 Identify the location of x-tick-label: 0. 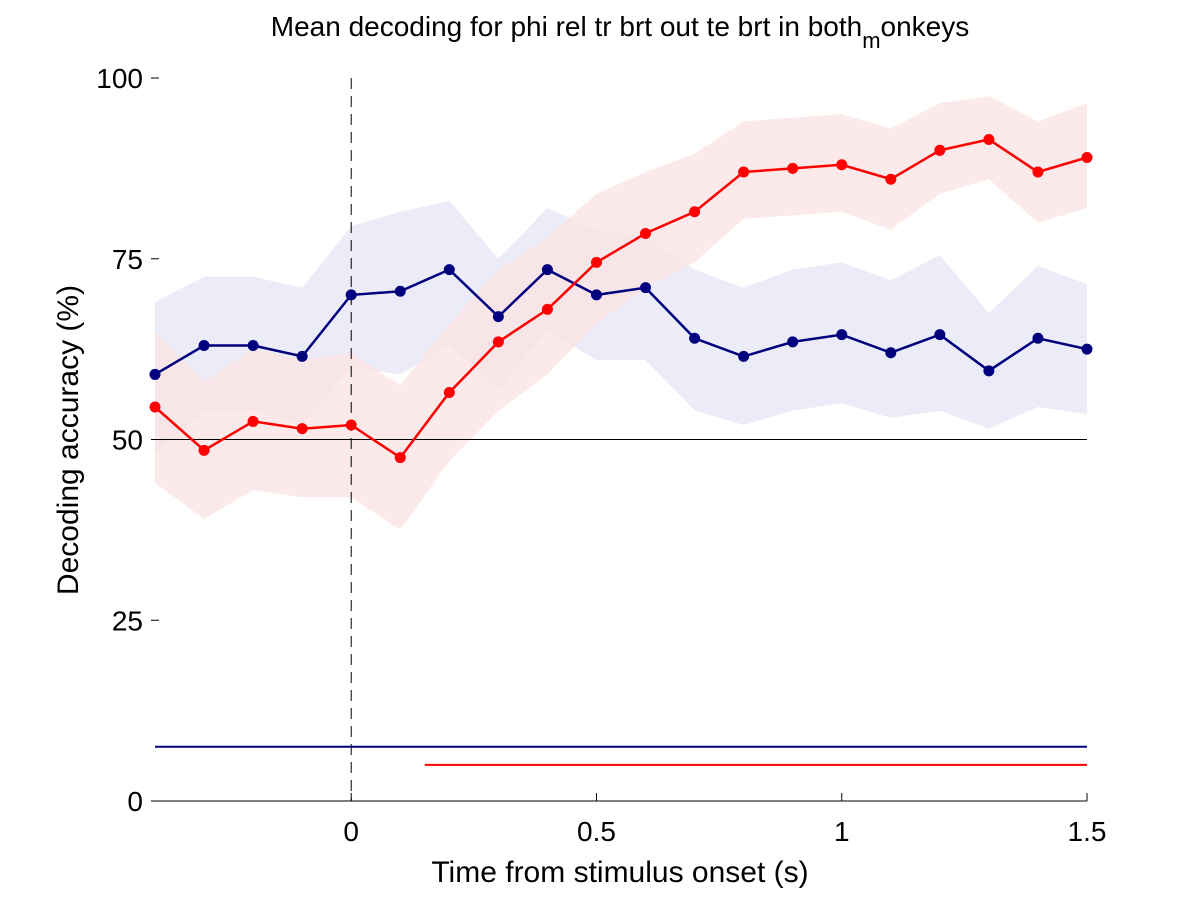
(351, 831).